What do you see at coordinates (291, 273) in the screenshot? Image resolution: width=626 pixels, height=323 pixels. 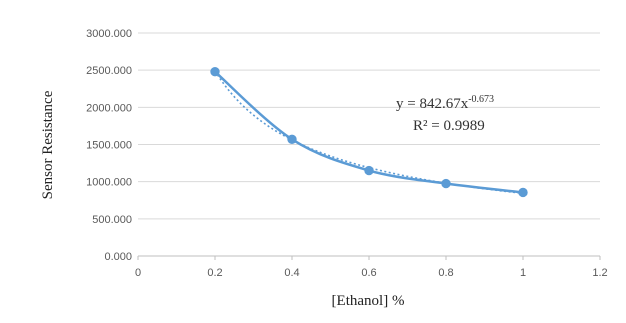 I see `x-tick-label: 0.4` at bounding box center [291, 273].